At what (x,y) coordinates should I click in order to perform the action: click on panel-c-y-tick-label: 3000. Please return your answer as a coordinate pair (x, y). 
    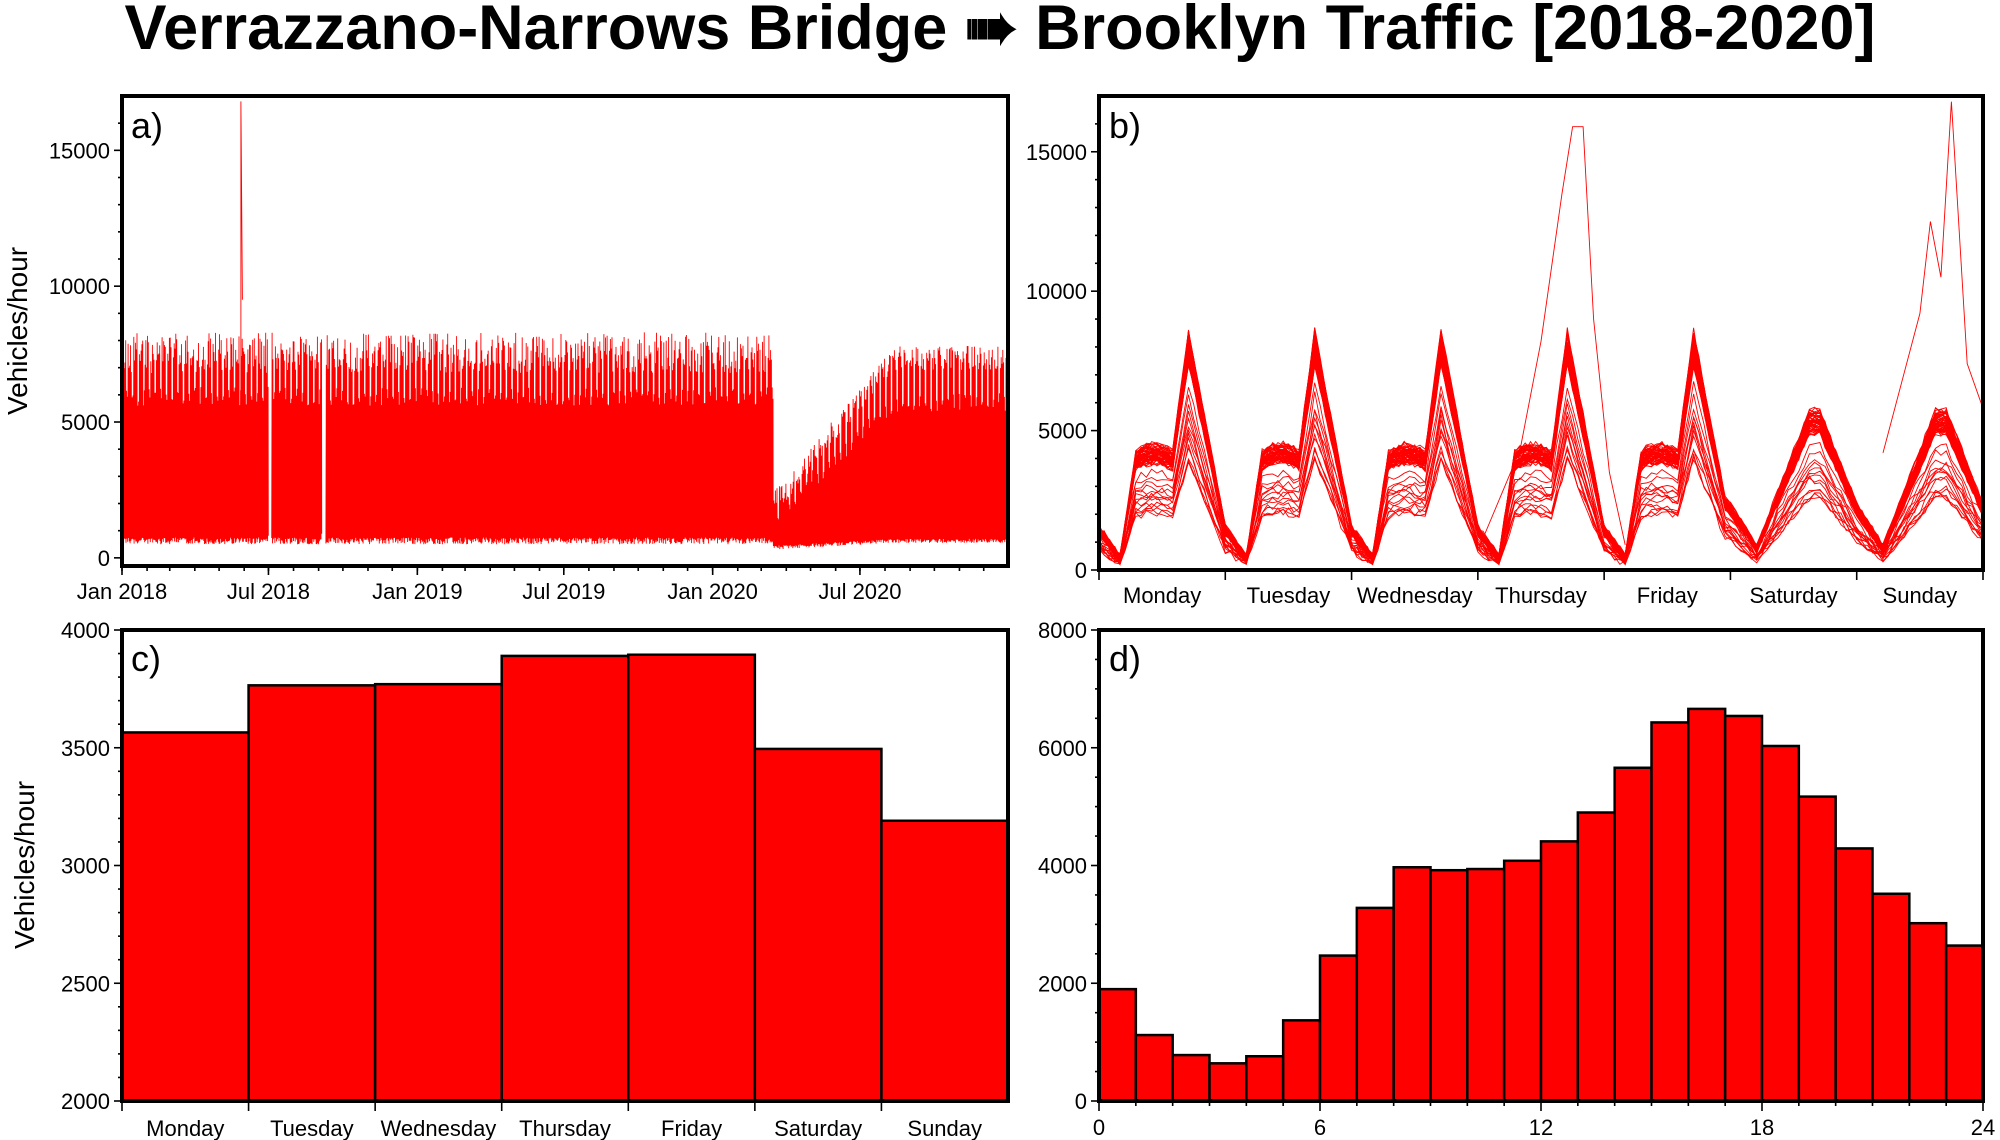
    Looking at the image, I should click on (85, 866).